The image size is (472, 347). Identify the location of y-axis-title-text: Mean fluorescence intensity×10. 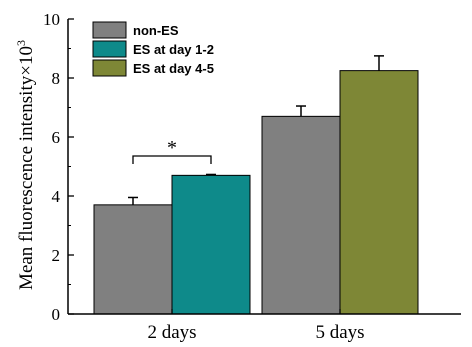
(26, 168).